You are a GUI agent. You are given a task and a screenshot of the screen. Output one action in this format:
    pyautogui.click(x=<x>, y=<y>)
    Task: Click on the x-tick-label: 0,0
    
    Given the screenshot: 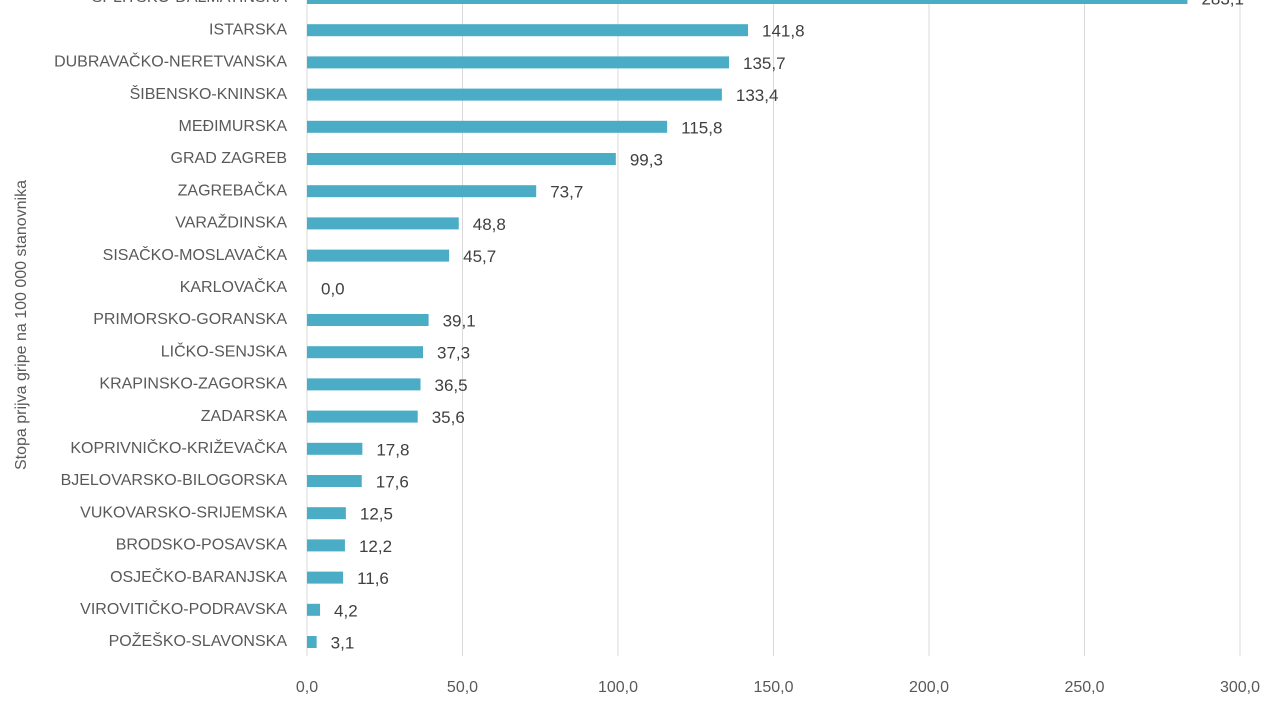 What is the action you would take?
    pyautogui.click(x=307, y=687)
    